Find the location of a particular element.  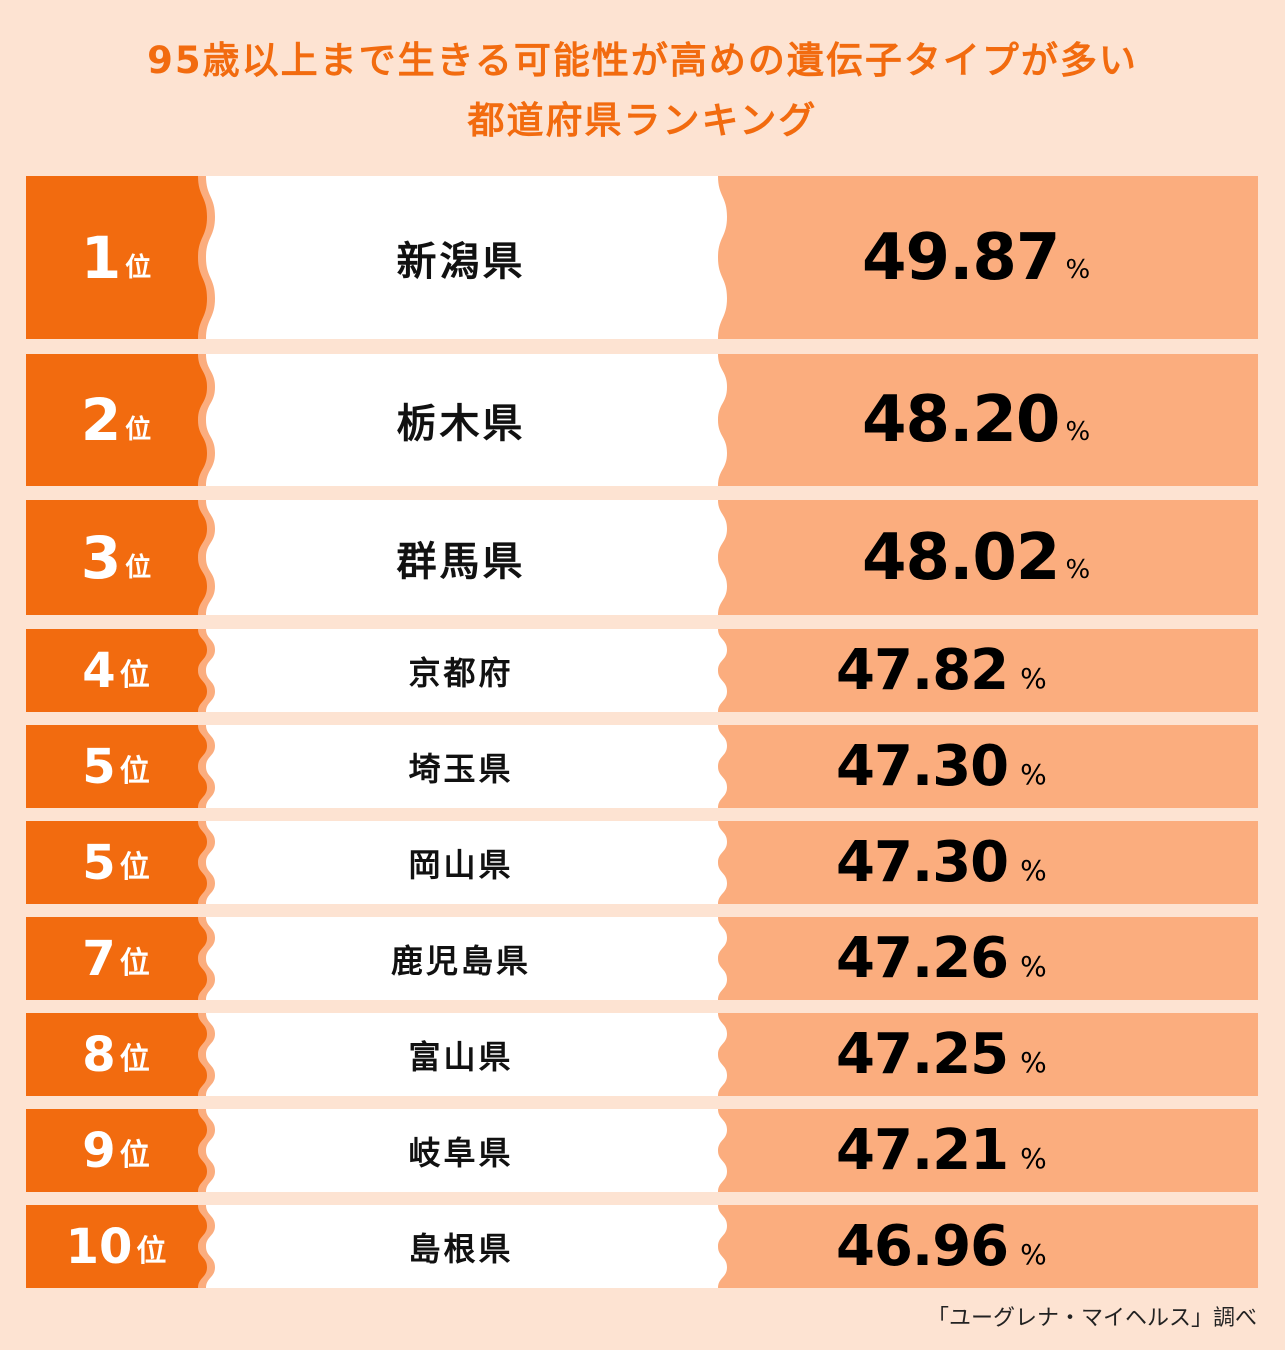

rank-number: 7 is located at coordinates (99, 958).